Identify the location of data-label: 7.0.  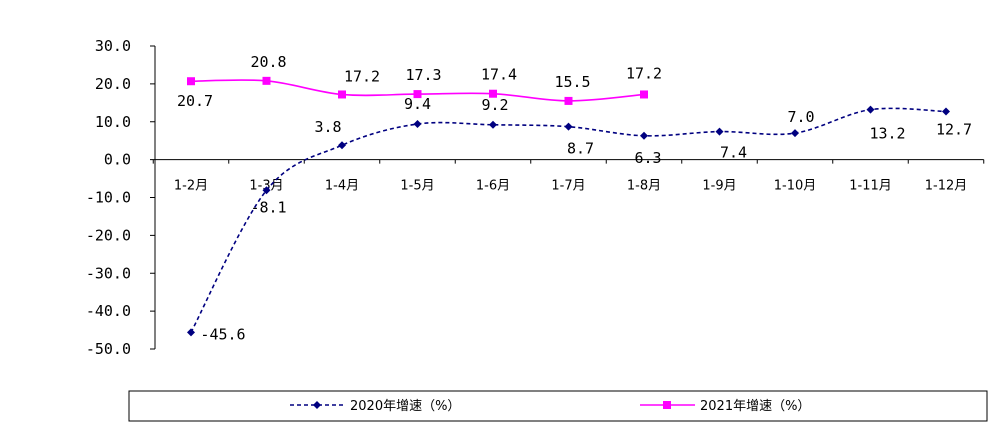
(800, 117).